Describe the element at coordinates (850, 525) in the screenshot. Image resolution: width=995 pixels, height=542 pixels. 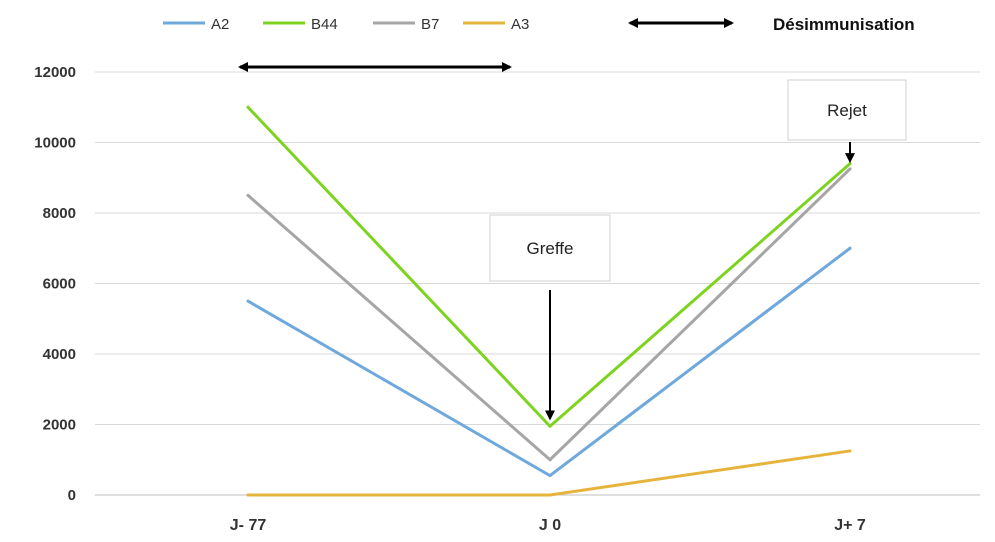
I see `x-tick-label: J+ 7` at that location.